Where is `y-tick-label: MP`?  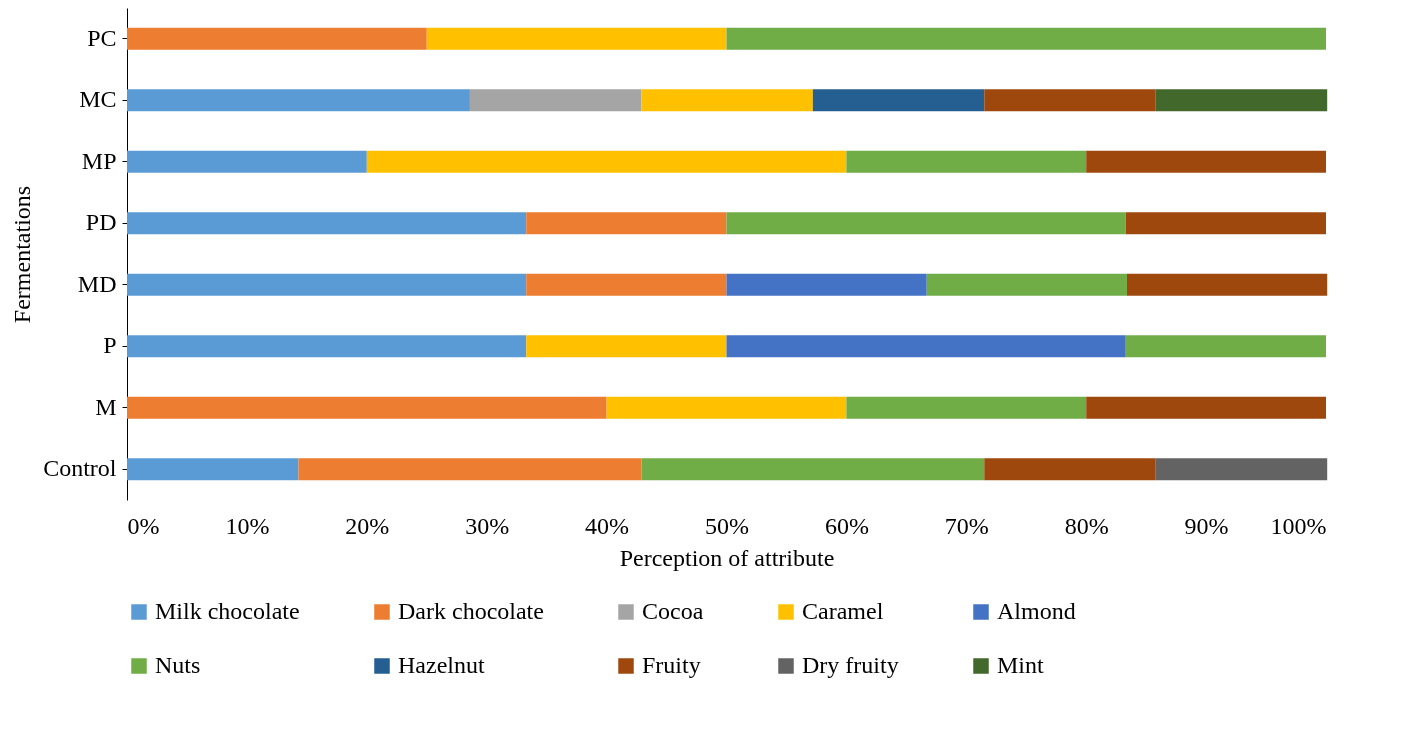
y-tick-label: MP is located at coordinates (99, 160).